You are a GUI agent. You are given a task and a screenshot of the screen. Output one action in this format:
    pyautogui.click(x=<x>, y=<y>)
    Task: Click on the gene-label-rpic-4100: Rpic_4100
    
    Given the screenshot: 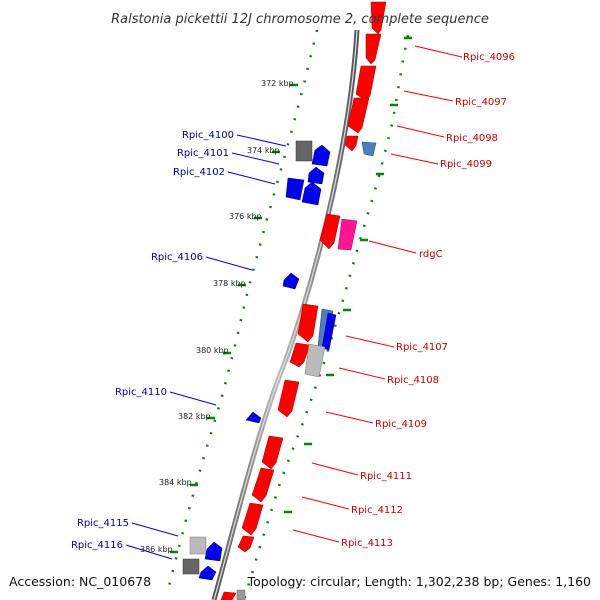 What is the action you would take?
    pyautogui.click(x=208, y=135)
    